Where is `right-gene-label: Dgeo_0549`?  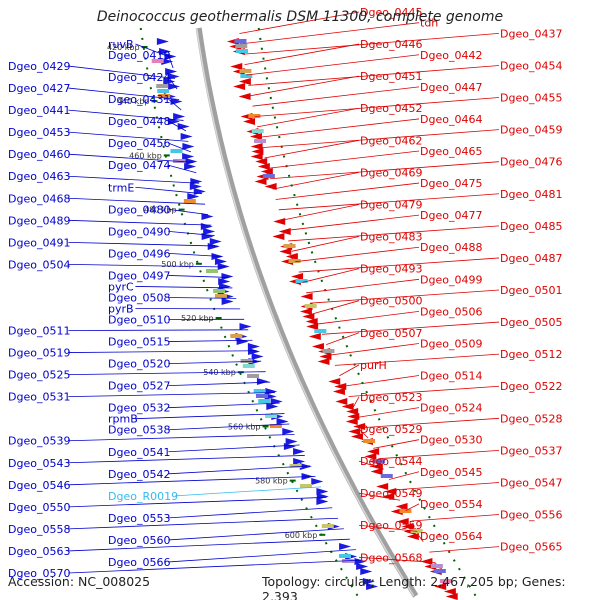 right-gene-label: Dgeo_0549 is located at coordinates (391, 493).